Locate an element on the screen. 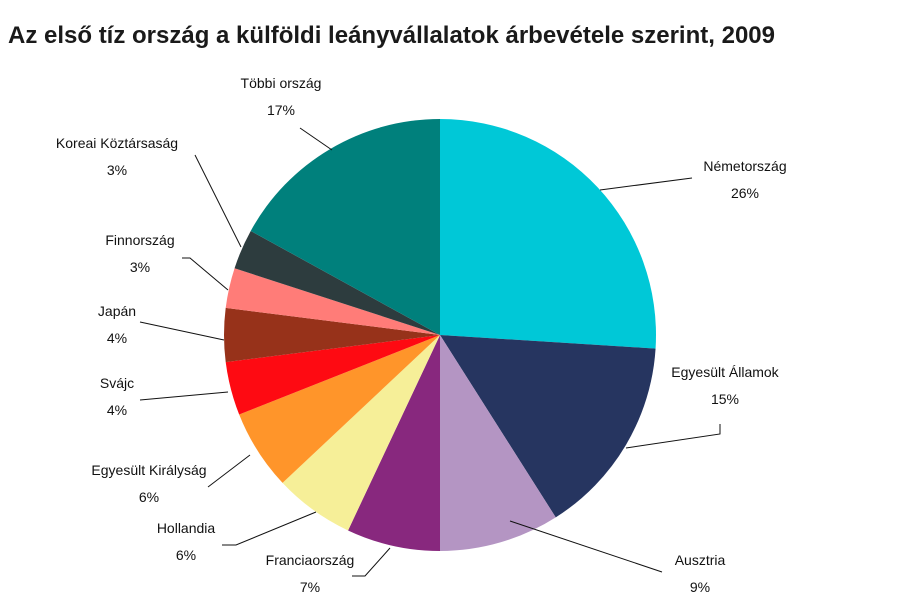  slice-label: Japán is located at coordinates (117, 311).